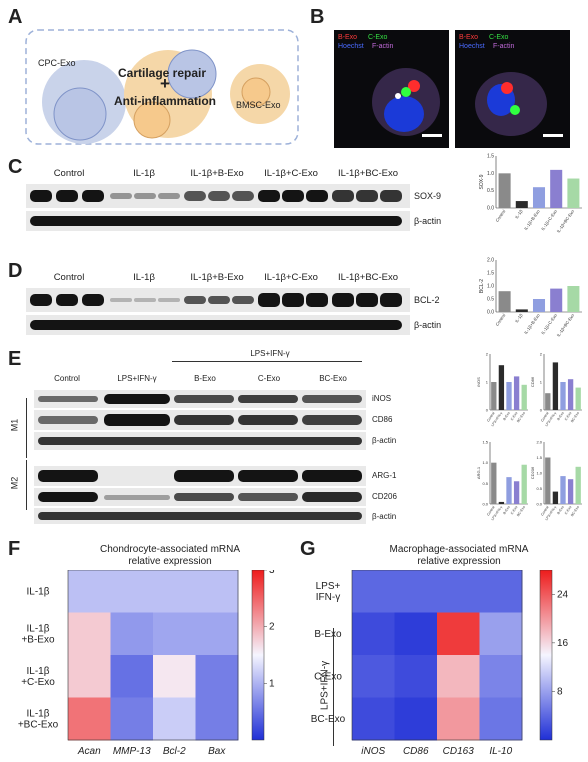 The image size is (588, 762). Describe the element at coordinates (28, 428) in the screenshot. I see `m1-bracket` at that location.